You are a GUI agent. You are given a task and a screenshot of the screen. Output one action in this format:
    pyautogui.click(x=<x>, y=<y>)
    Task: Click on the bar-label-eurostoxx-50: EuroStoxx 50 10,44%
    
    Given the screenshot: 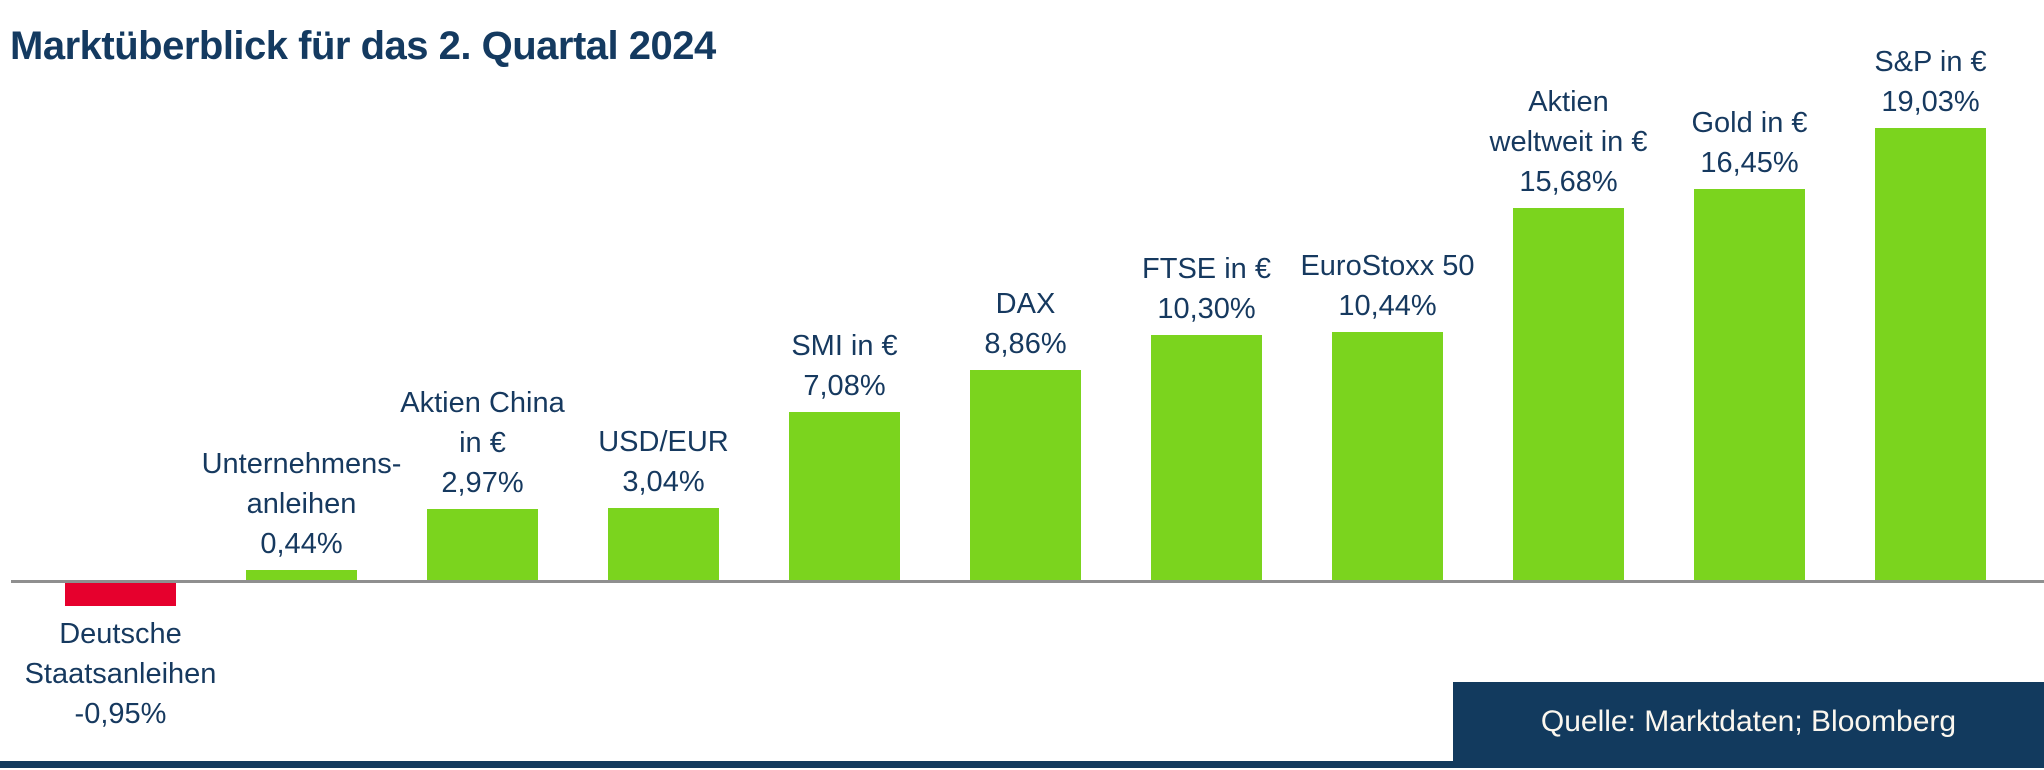 What is the action you would take?
    pyautogui.click(x=1387, y=286)
    